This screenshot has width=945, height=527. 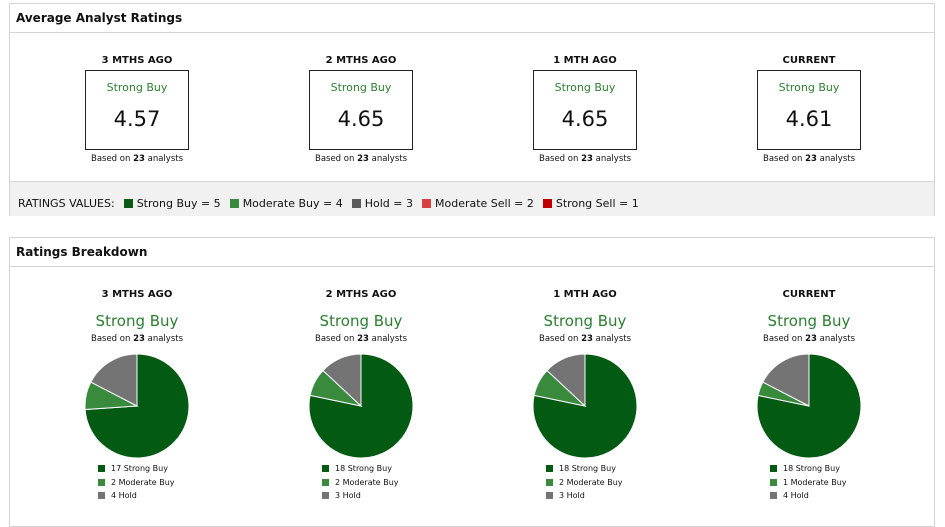 What do you see at coordinates (472, 18) in the screenshot?
I see `panel-title: Average Analyst Ratings` at bounding box center [472, 18].